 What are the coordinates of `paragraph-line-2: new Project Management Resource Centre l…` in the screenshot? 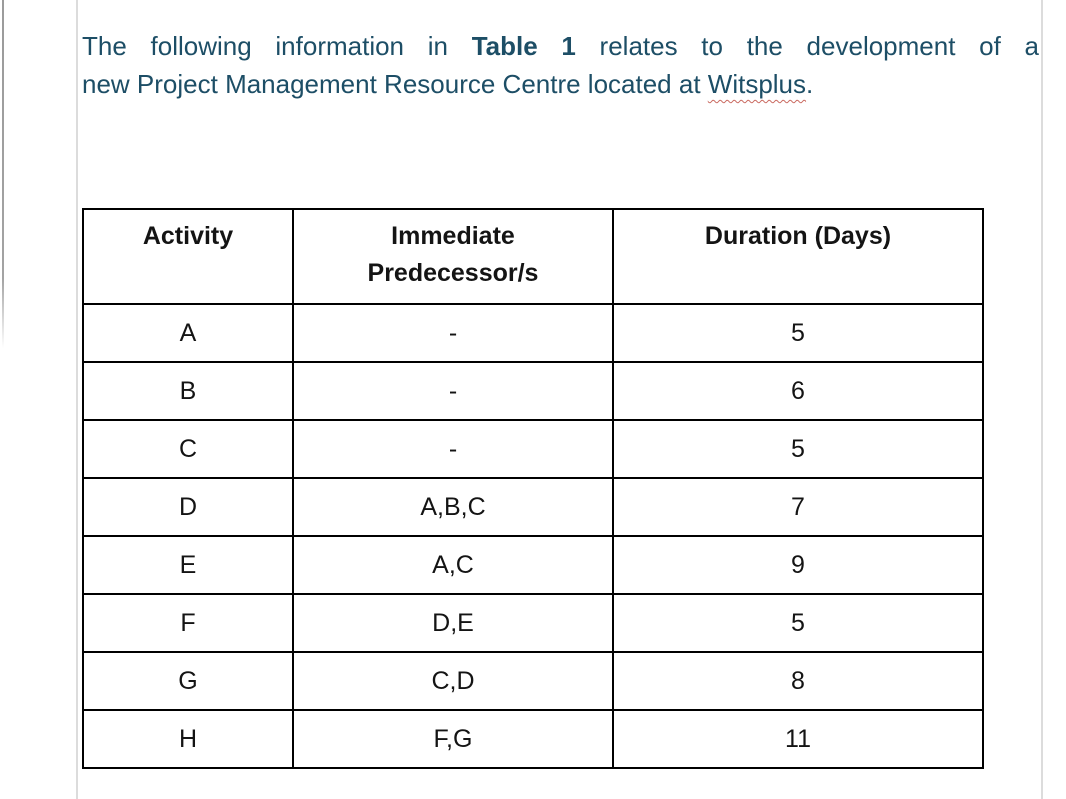 It's located at (560, 84).